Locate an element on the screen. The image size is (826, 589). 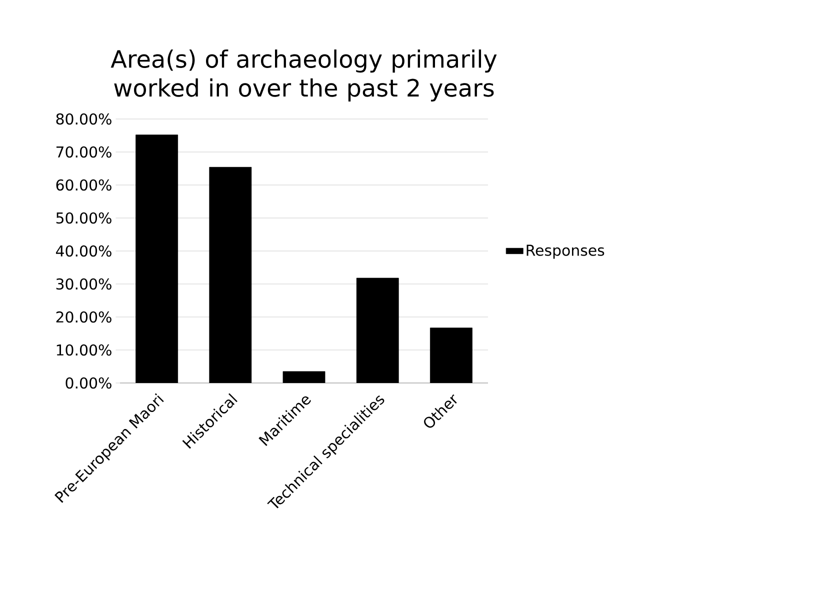
y-tick-label: 40.00% is located at coordinates (84, 251).